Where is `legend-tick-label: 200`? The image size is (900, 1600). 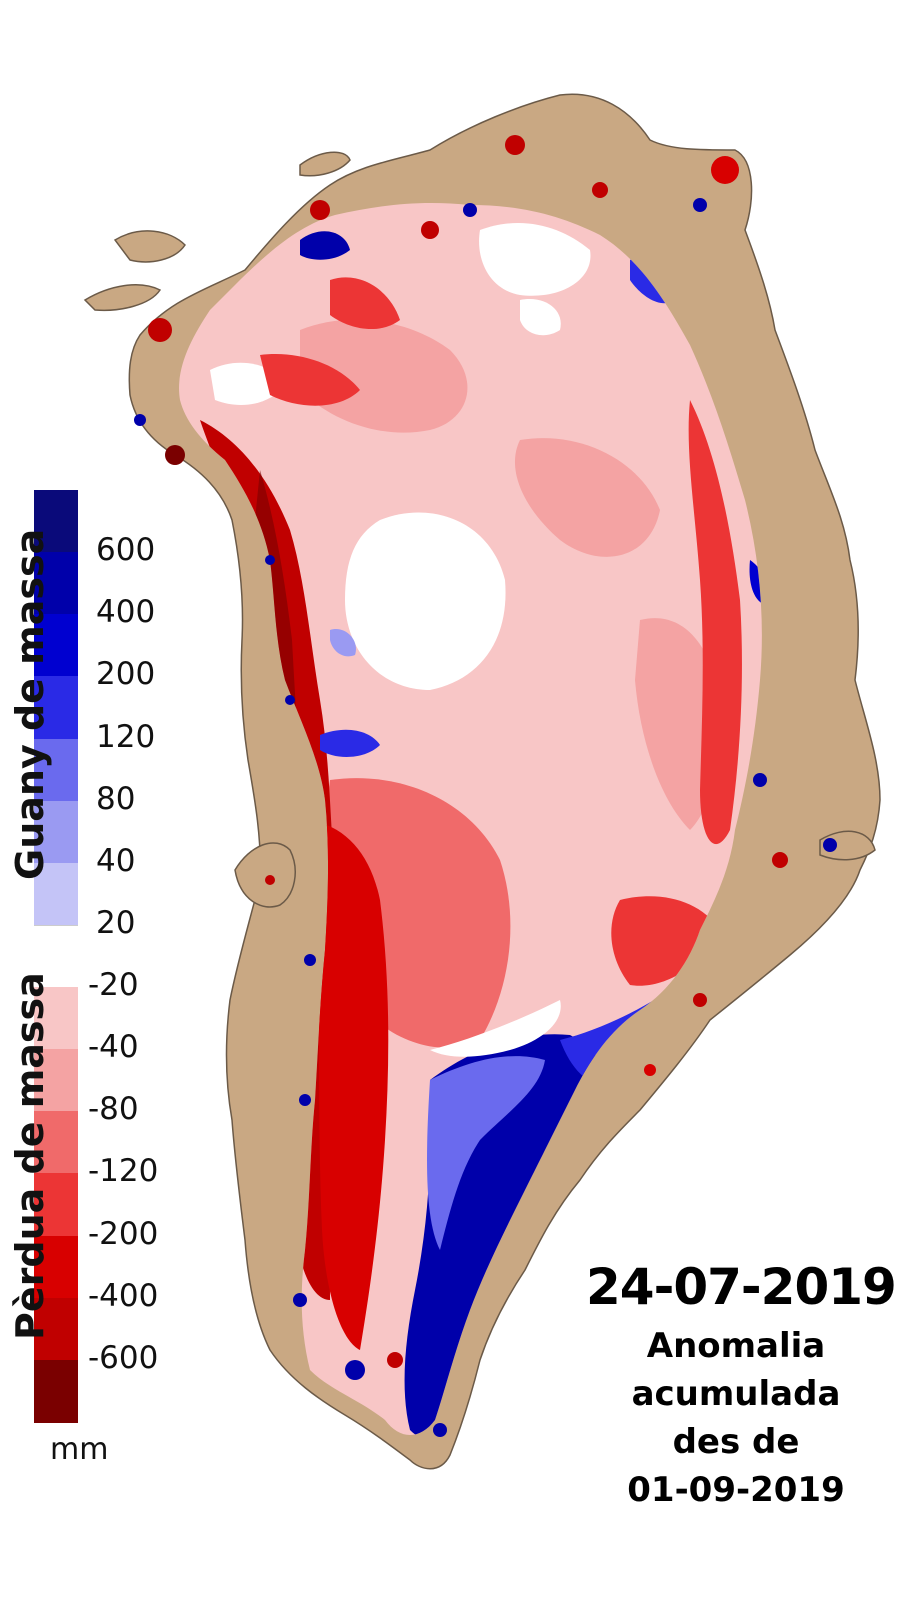
legend-tick-label: 200 is located at coordinates (126, 674).